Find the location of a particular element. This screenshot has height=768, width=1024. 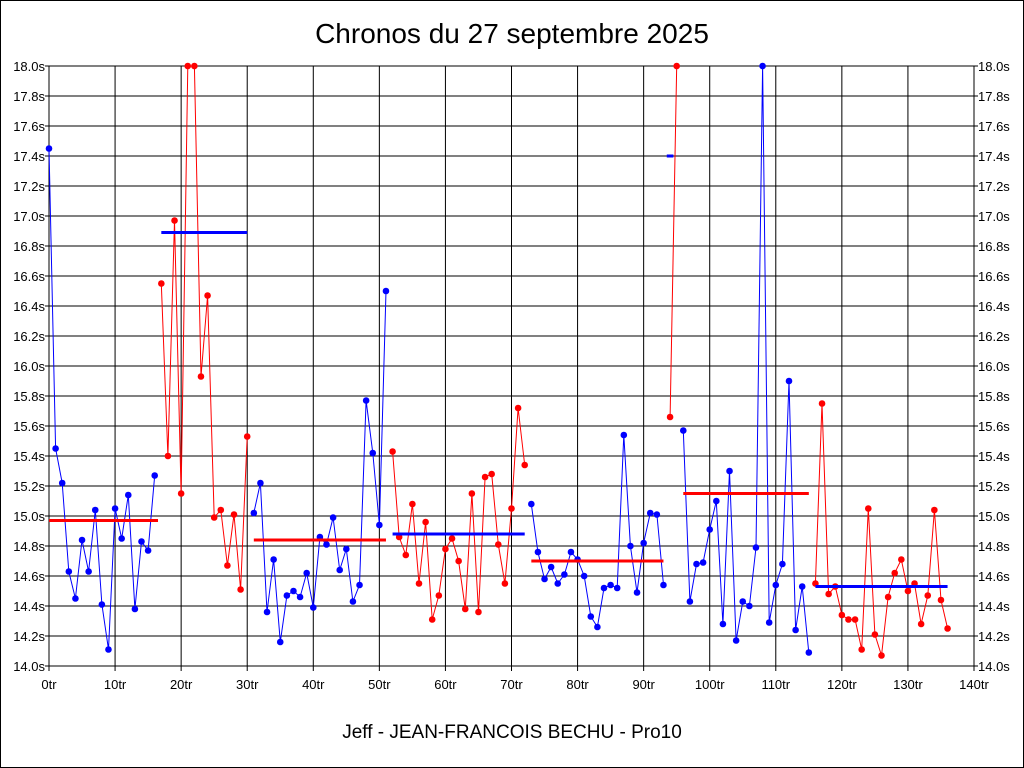

y-tick-label-left: 15.2s is located at coordinates (29, 486).